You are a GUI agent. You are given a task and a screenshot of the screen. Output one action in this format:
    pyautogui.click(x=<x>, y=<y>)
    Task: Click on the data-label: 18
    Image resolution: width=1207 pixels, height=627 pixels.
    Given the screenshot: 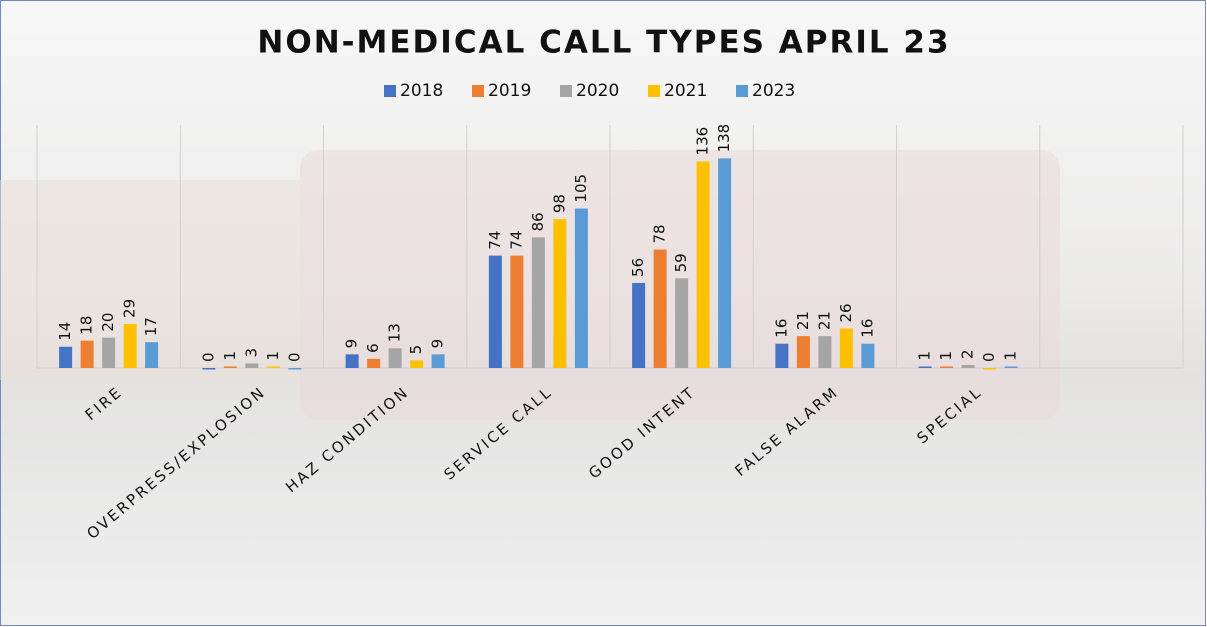 What is the action you would take?
    pyautogui.click(x=87, y=325)
    